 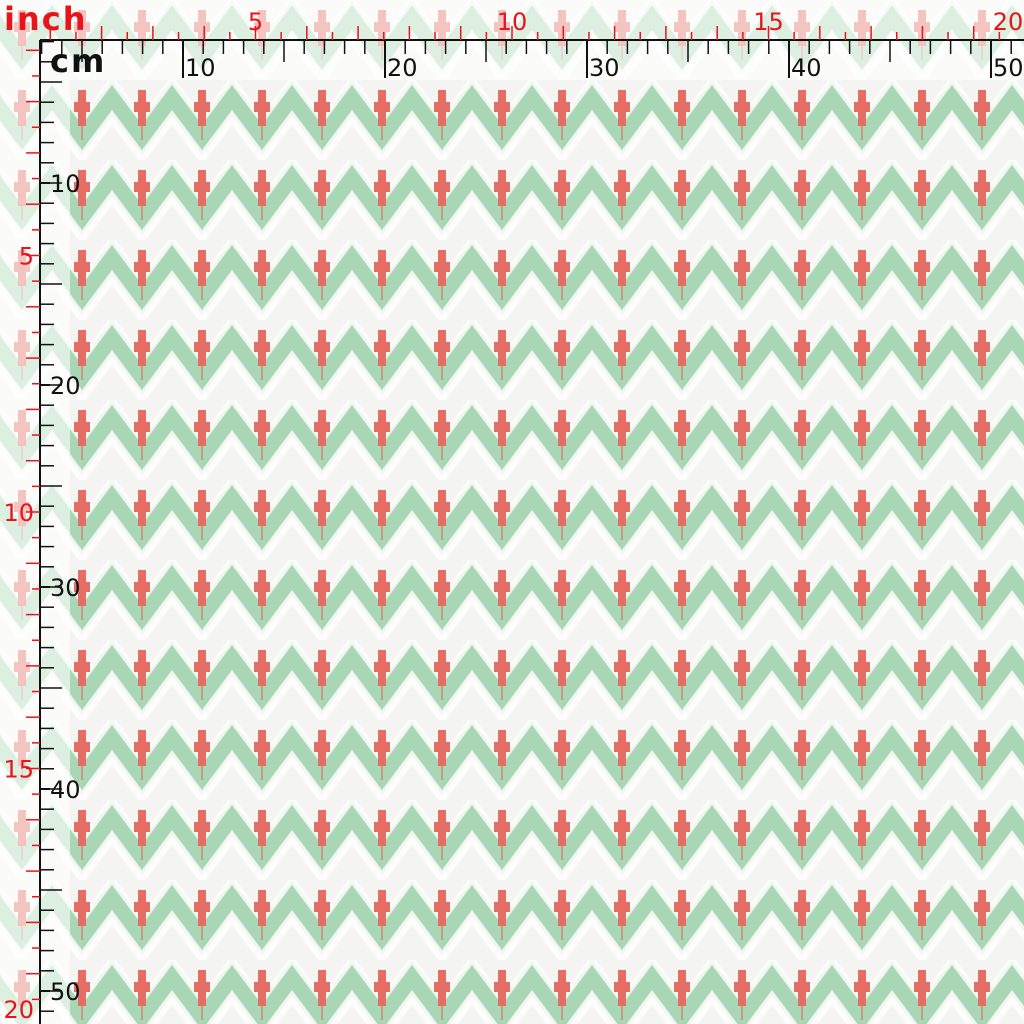 What do you see at coordinates (46, 19) in the screenshot?
I see `inch-label: inch` at bounding box center [46, 19].